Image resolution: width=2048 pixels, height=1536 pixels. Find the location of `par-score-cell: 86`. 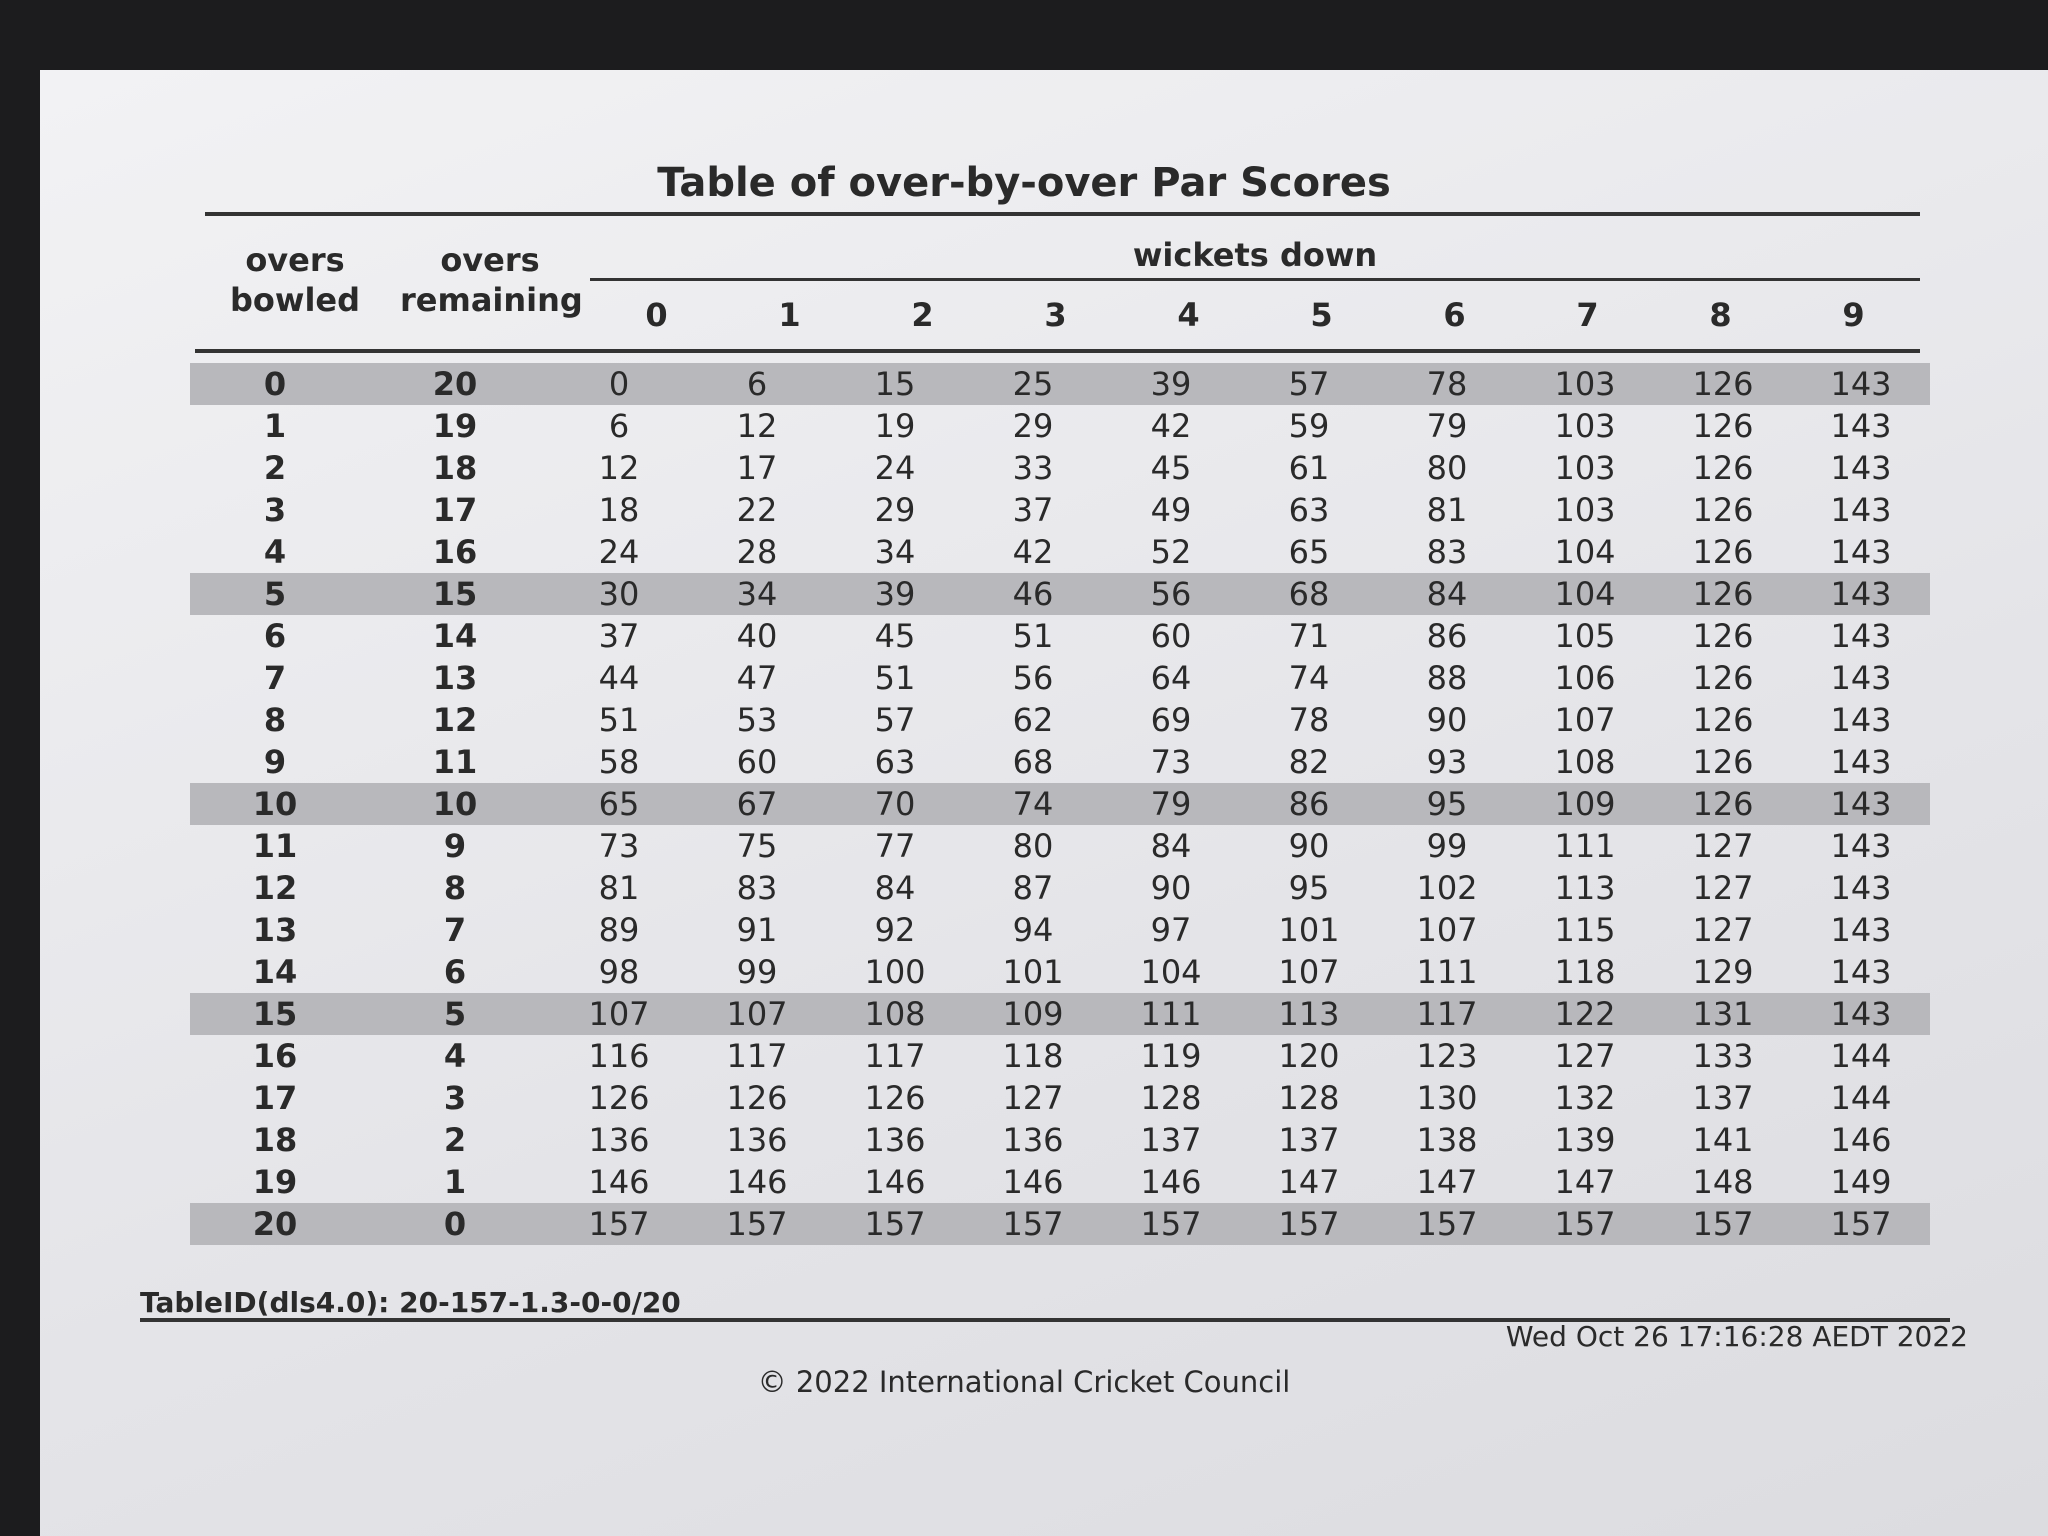

par-score-cell: 86 is located at coordinates (1309, 804).